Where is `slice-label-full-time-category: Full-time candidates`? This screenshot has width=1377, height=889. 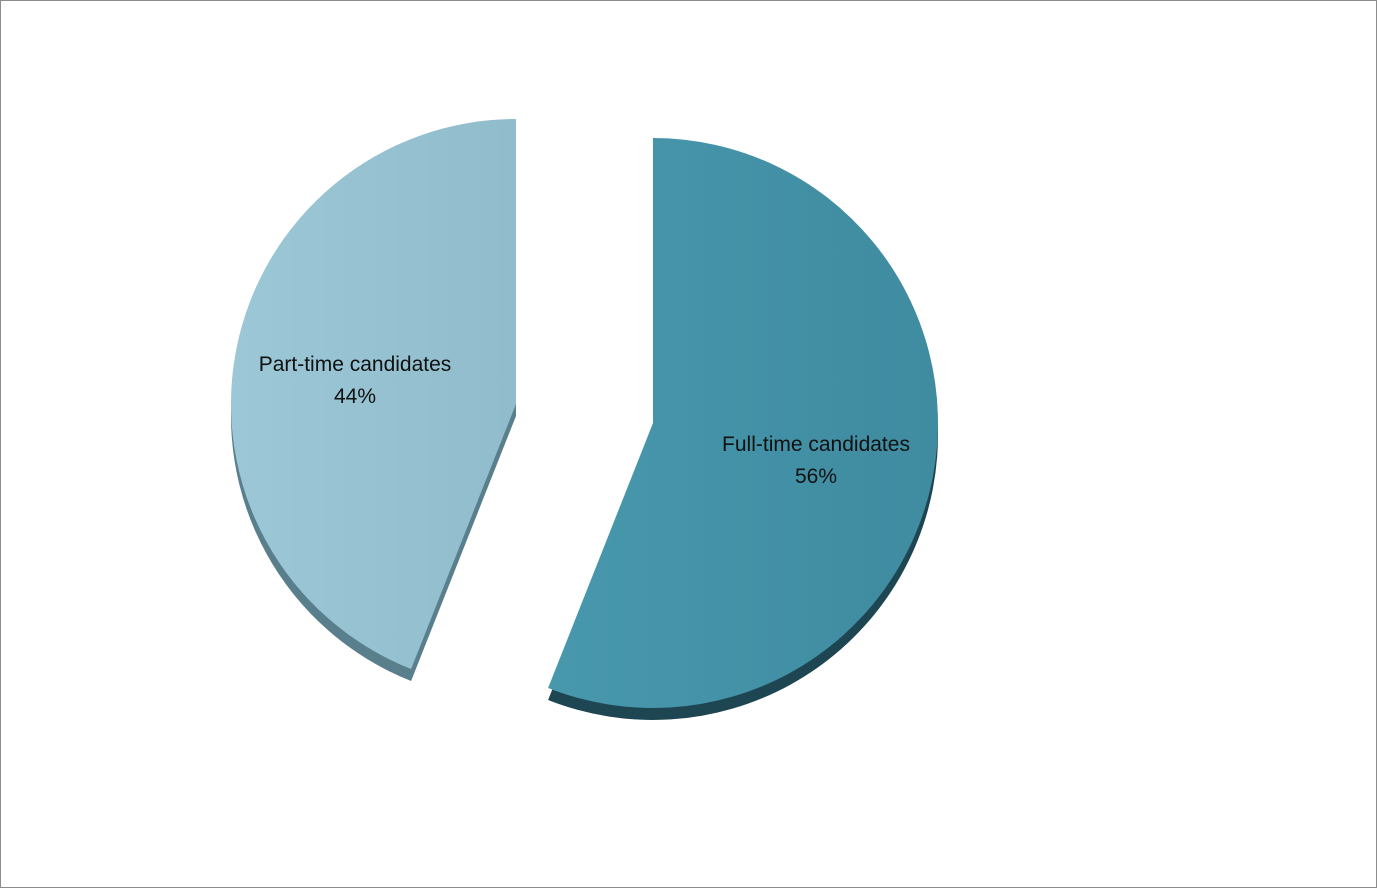 slice-label-full-time-category: Full-time candidates is located at coordinates (816, 444).